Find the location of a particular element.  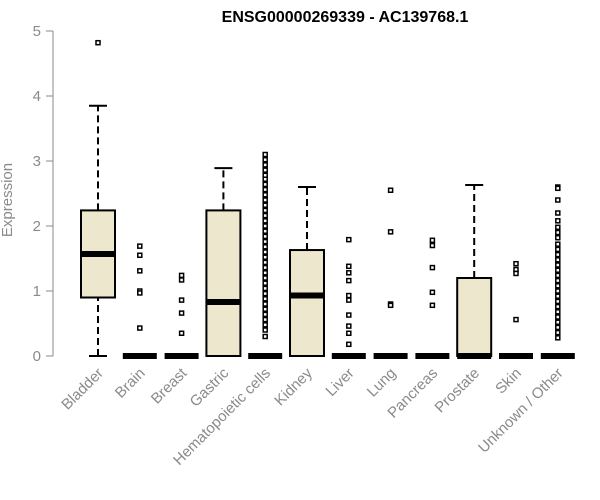

box-hematopoietic-cells is located at coordinates (265, 255).